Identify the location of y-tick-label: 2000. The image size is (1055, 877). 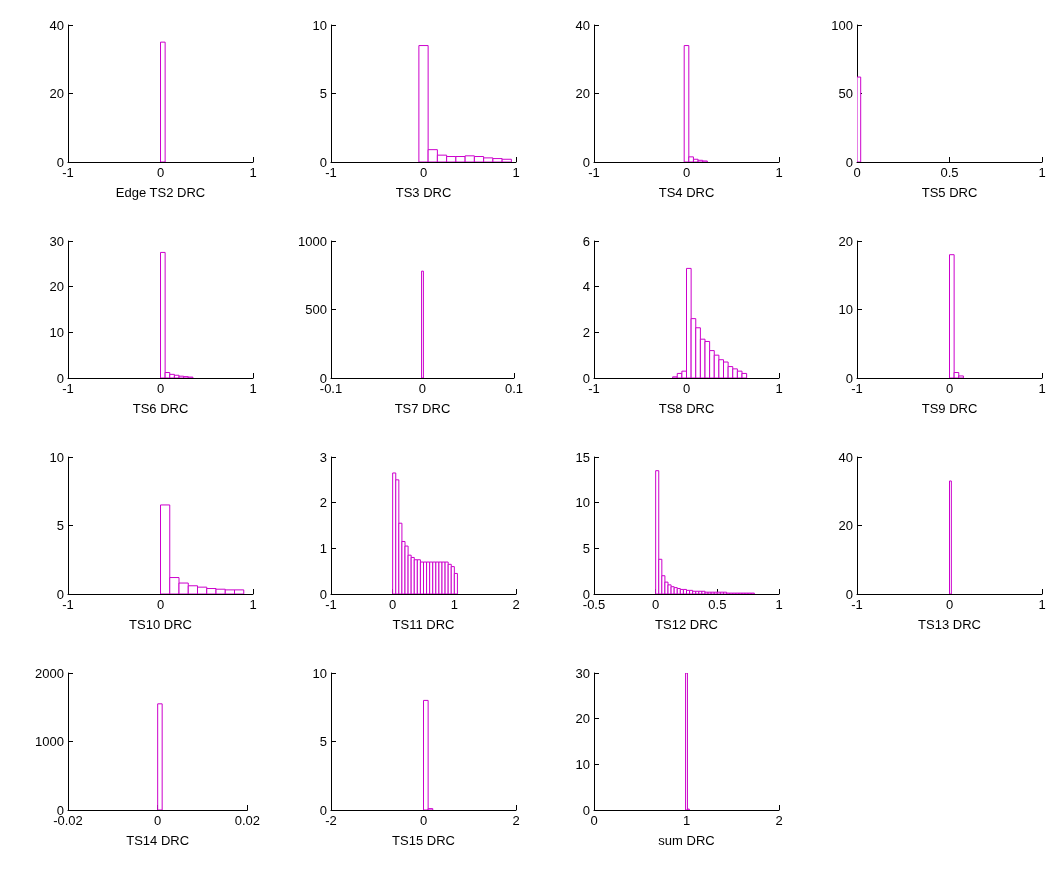
(49, 673).